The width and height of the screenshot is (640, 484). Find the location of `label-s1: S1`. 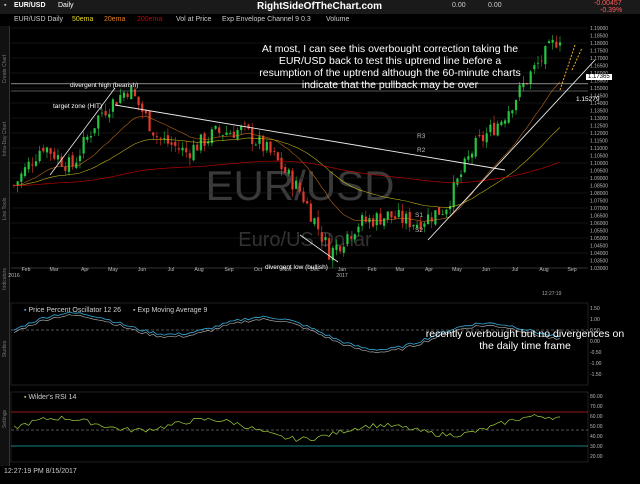

label-s1: S1 is located at coordinates (419, 215).